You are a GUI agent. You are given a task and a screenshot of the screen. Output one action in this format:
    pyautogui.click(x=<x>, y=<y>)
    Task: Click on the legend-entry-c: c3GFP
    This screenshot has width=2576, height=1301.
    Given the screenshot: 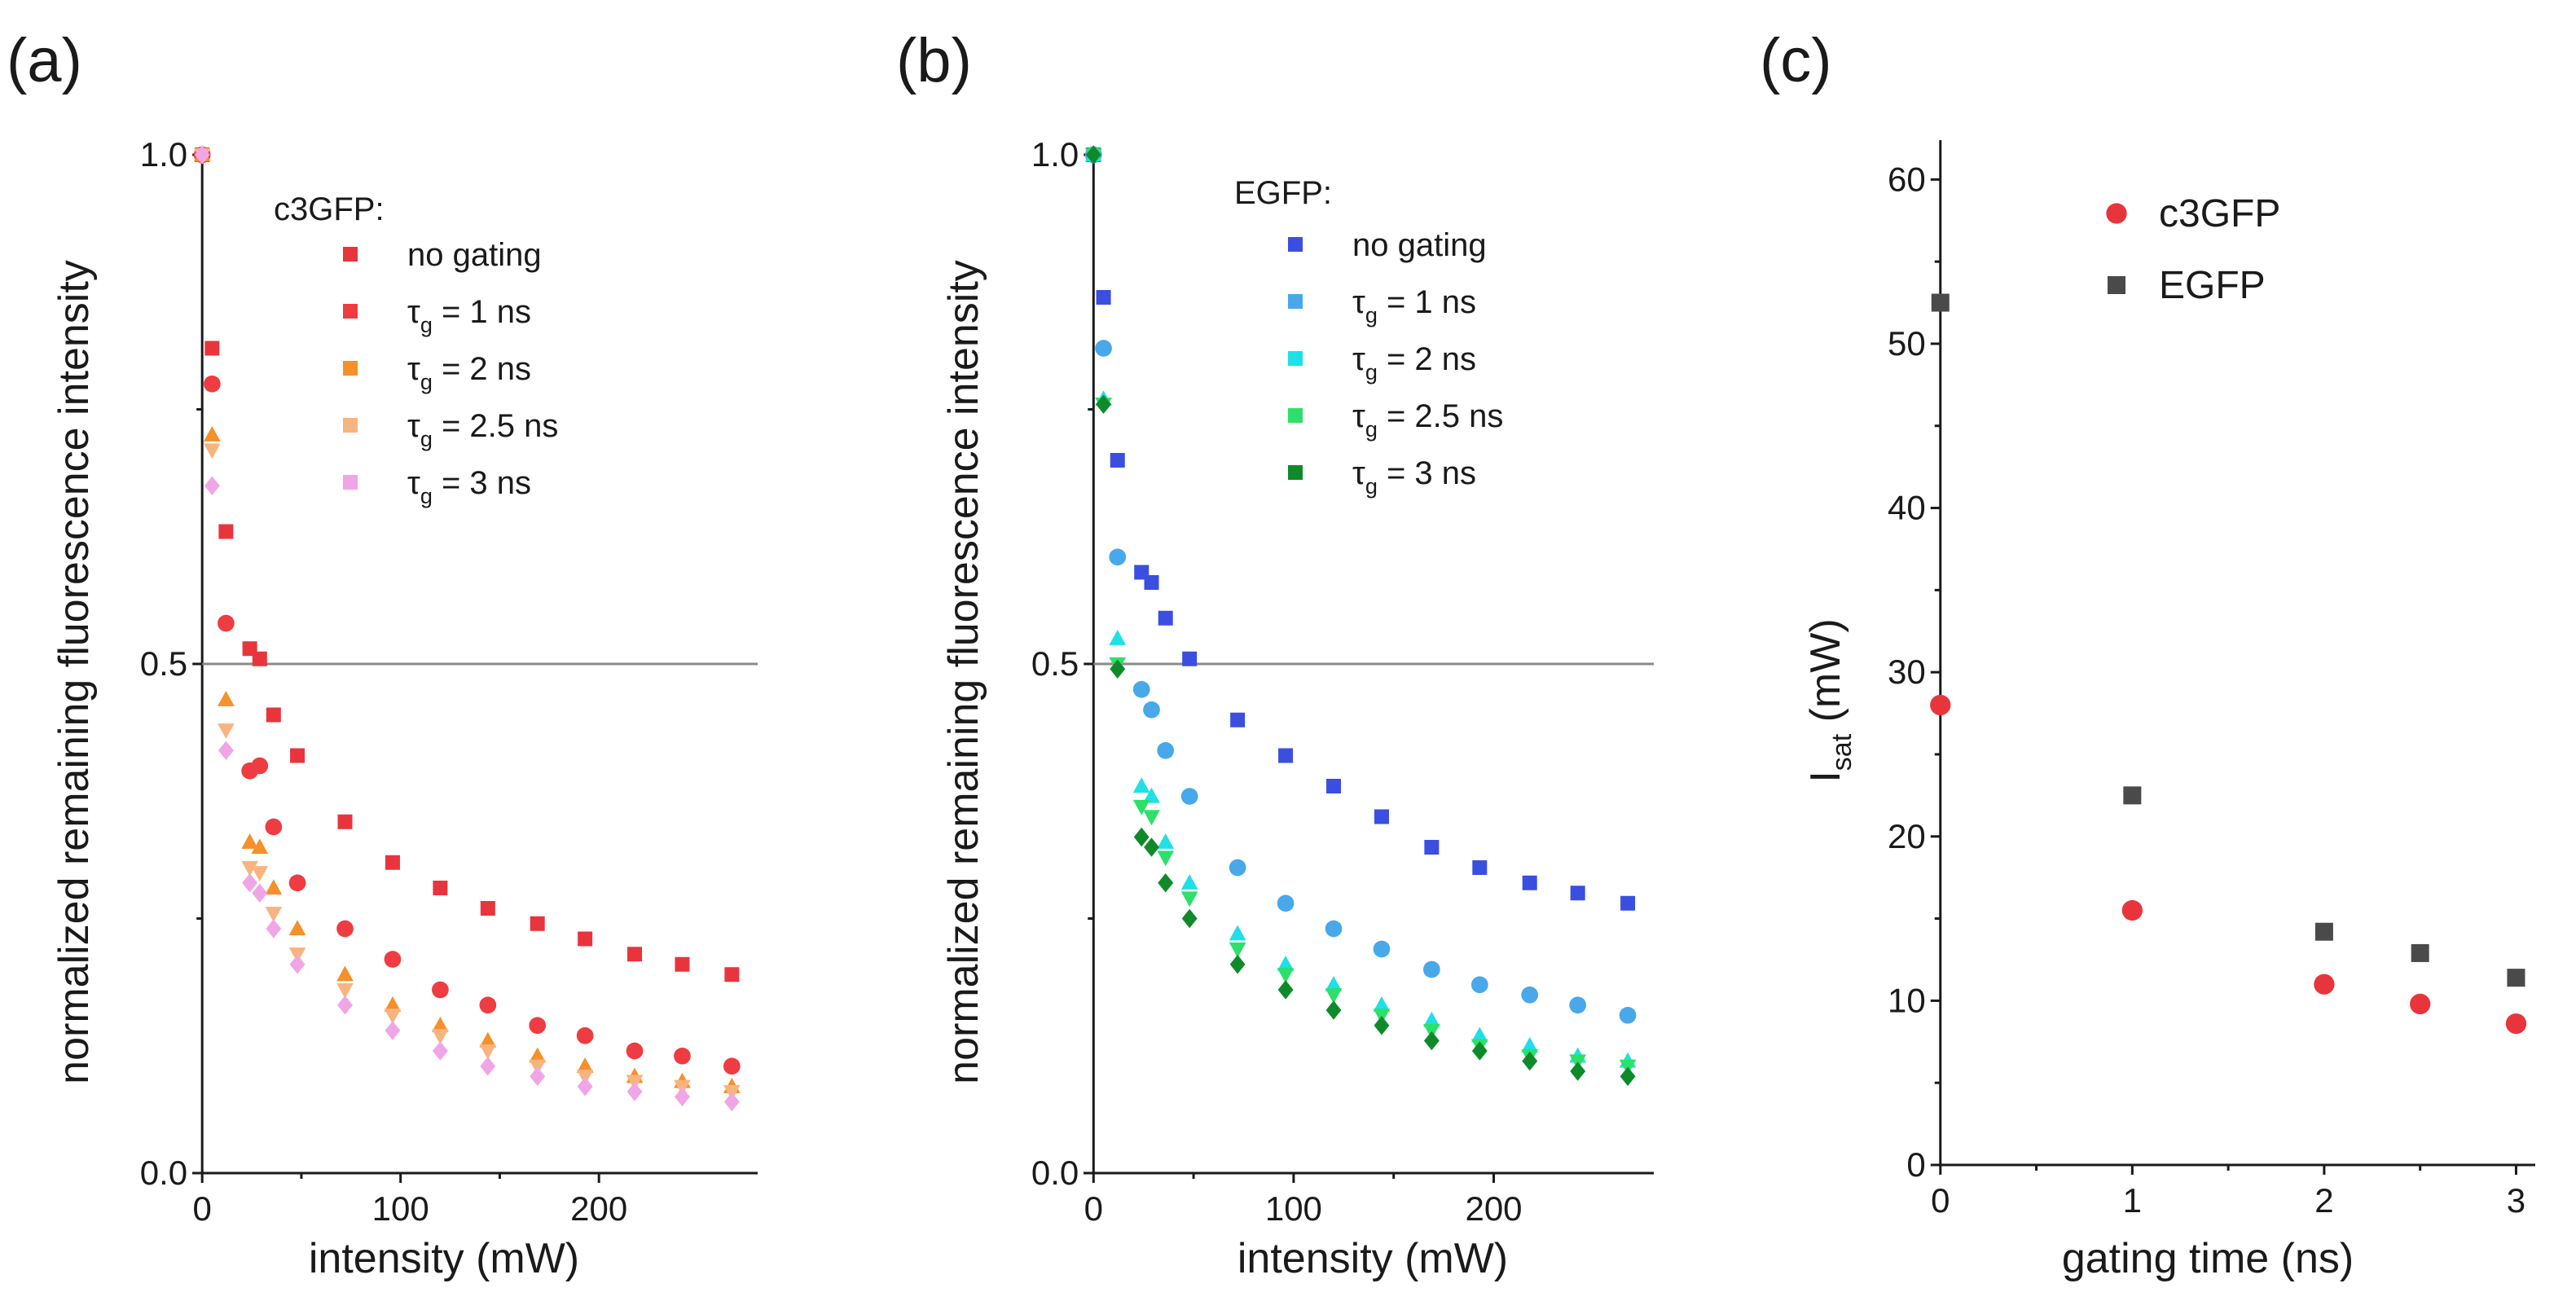 What is the action you would take?
    pyautogui.click(x=2219, y=213)
    